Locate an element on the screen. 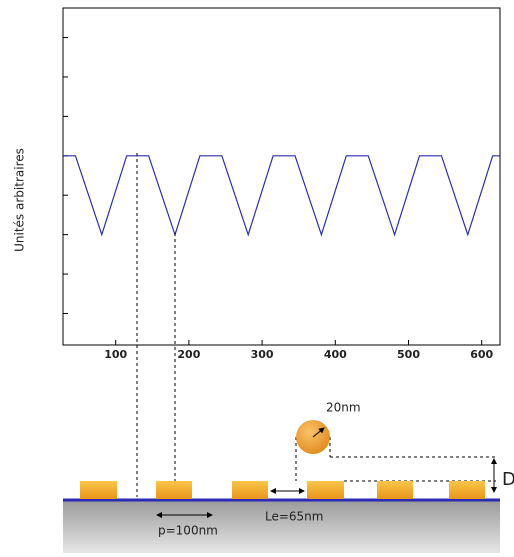  period-label: p=100nm is located at coordinates (188, 531).